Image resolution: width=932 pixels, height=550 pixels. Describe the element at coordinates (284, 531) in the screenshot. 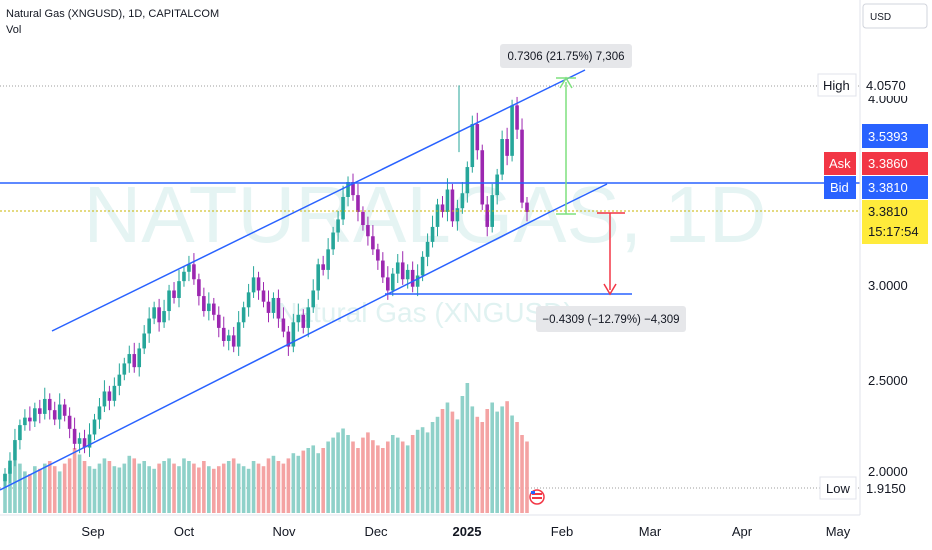

I see `time-label-nov: Nov` at that location.